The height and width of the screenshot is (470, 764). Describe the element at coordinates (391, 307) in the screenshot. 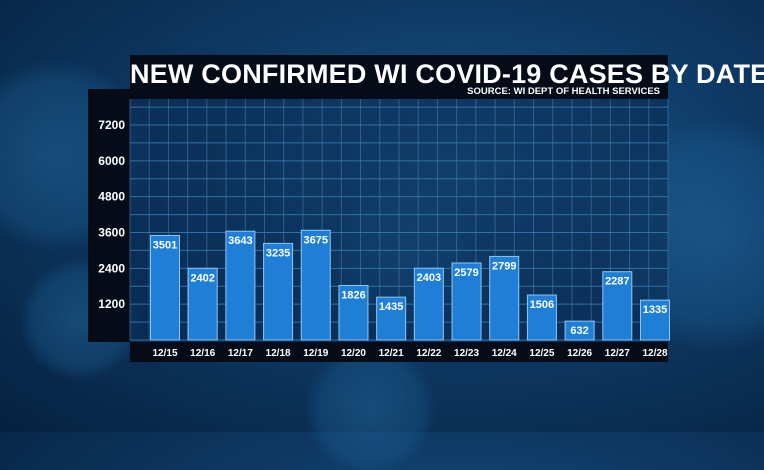

I see `bar-value-label: 1435` at that location.